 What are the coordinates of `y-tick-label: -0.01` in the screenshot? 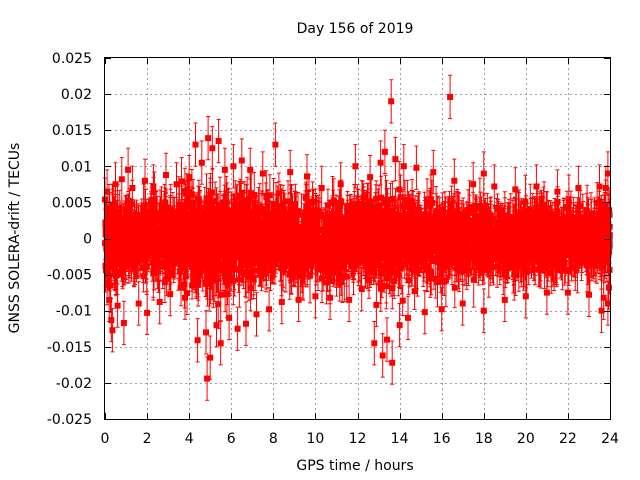 It's located at (74, 312).